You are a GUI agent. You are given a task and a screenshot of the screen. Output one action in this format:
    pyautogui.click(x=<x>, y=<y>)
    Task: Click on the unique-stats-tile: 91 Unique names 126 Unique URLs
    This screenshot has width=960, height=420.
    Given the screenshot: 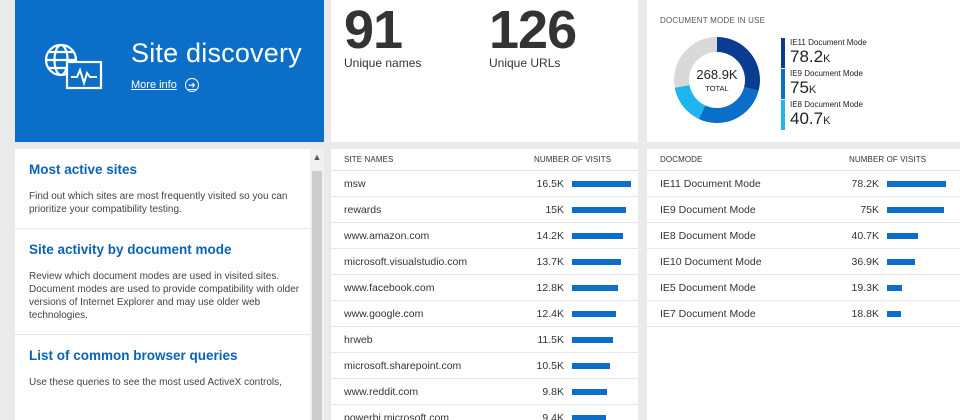 What is the action you would take?
    pyautogui.click(x=484, y=71)
    